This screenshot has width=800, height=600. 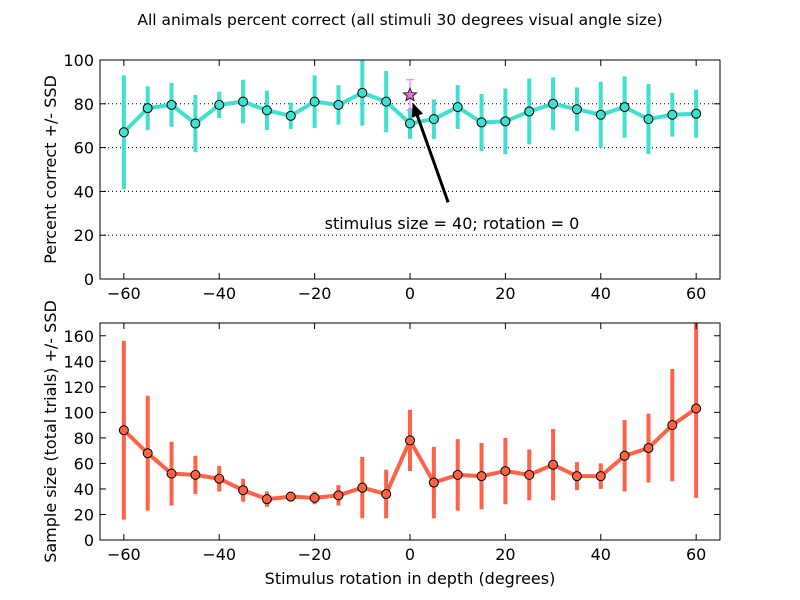 I want to click on pc-y-tick-label: 20, so click(x=84, y=235).